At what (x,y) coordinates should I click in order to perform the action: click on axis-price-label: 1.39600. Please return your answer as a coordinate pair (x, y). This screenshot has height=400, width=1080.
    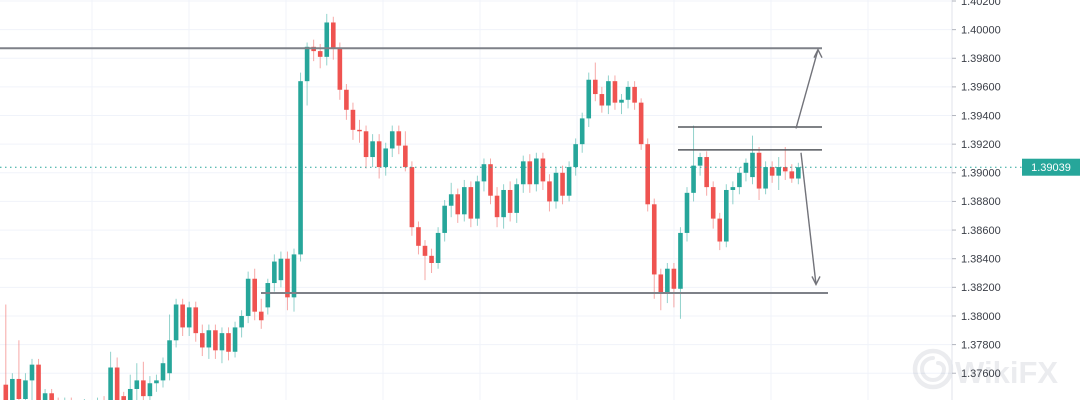
    Looking at the image, I should click on (981, 88).